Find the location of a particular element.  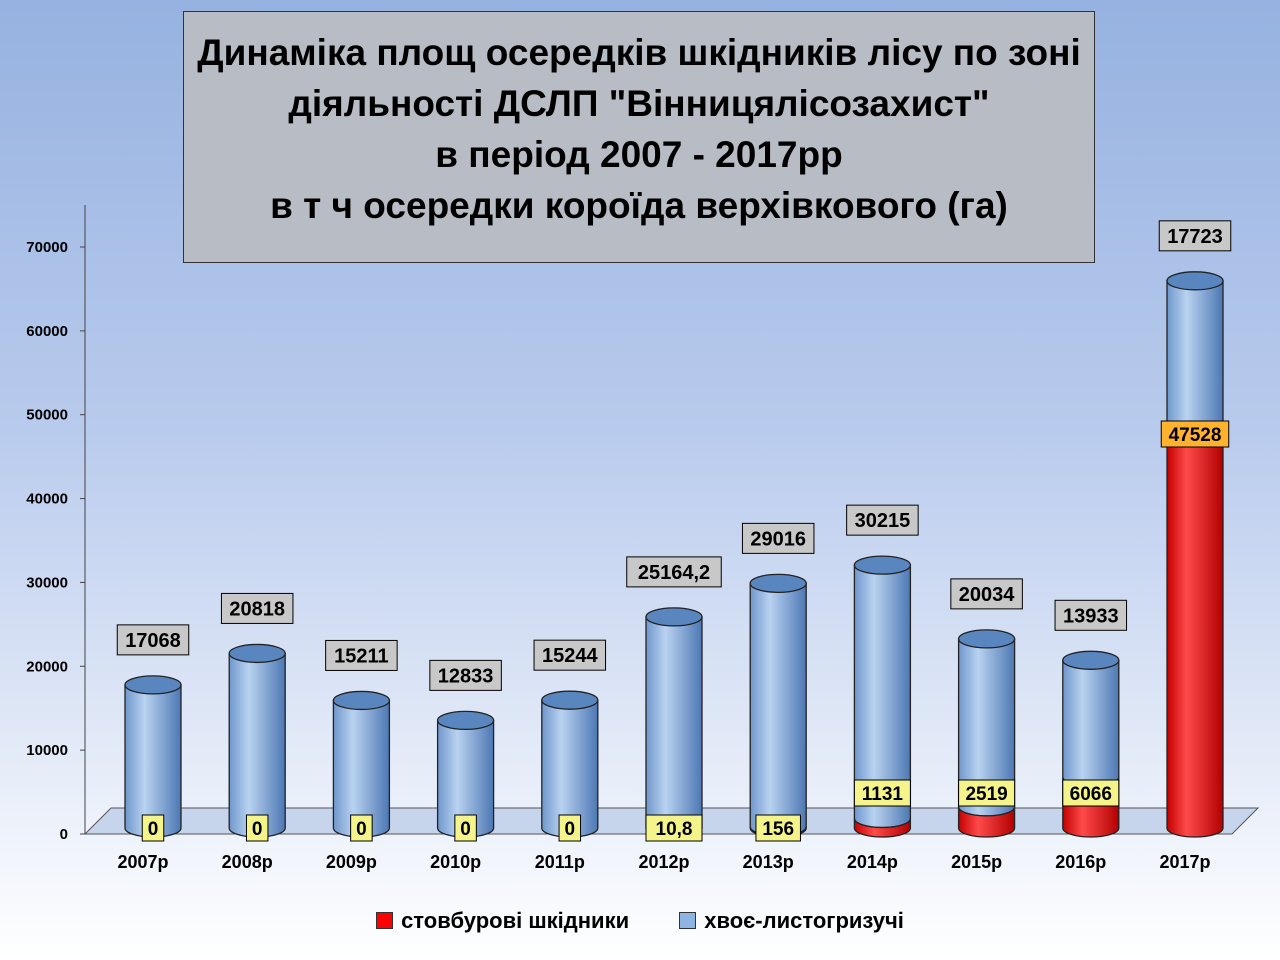

data-label-defoliators: 15211 is located at coordinates (361, 656).